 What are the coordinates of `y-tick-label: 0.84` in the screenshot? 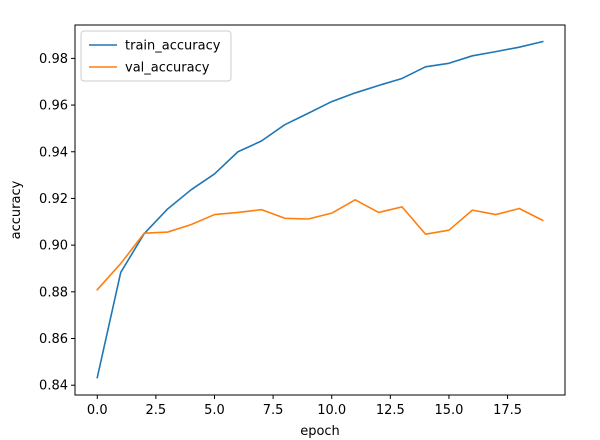 It's located at (53, 386).